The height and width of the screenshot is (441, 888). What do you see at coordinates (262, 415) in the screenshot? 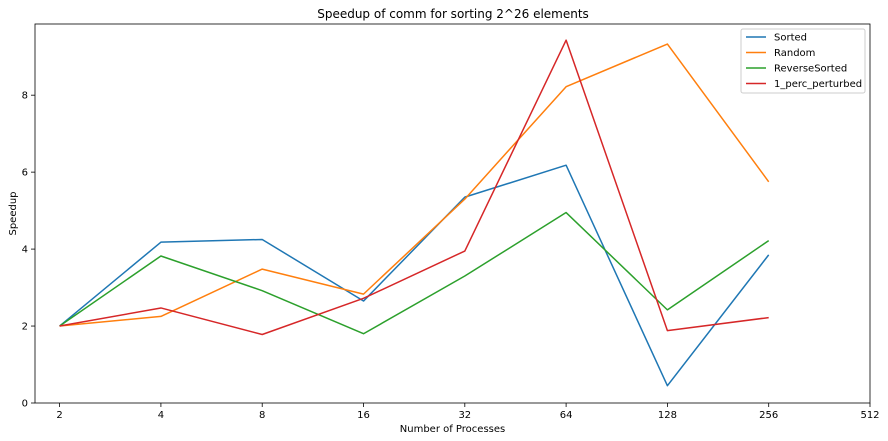
I see `x-tick-label: 8` at bounding box center [262, 415].